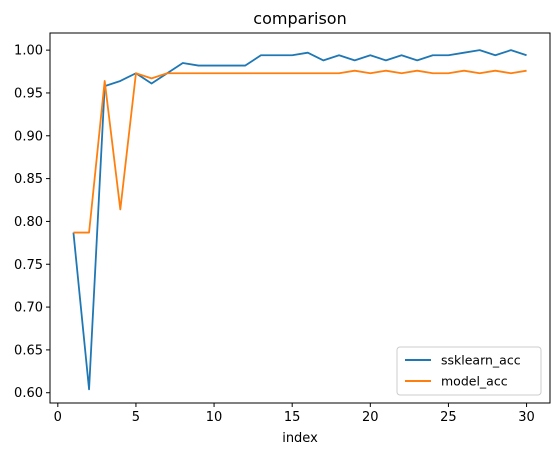 The image size is (556, 455). What do you see at coordinates (448, 417) in the screenshot?
I see `x-tick-label: 25` at bounding box center [448, 417].